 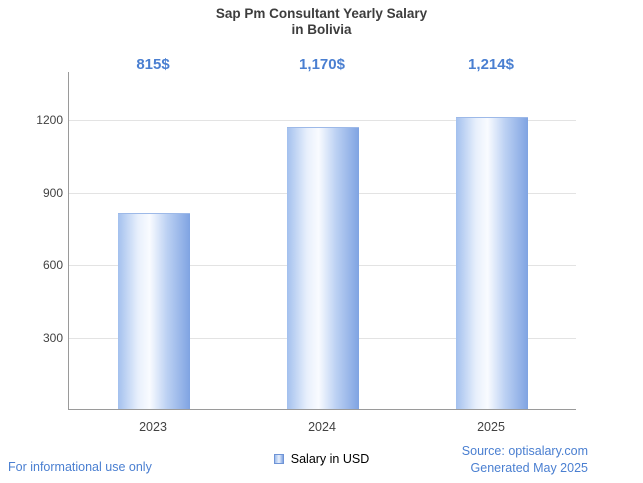 I want to click on chart-title-line1: Sap Pm Consultant Yearly Salary, so click(x=321, y=13).